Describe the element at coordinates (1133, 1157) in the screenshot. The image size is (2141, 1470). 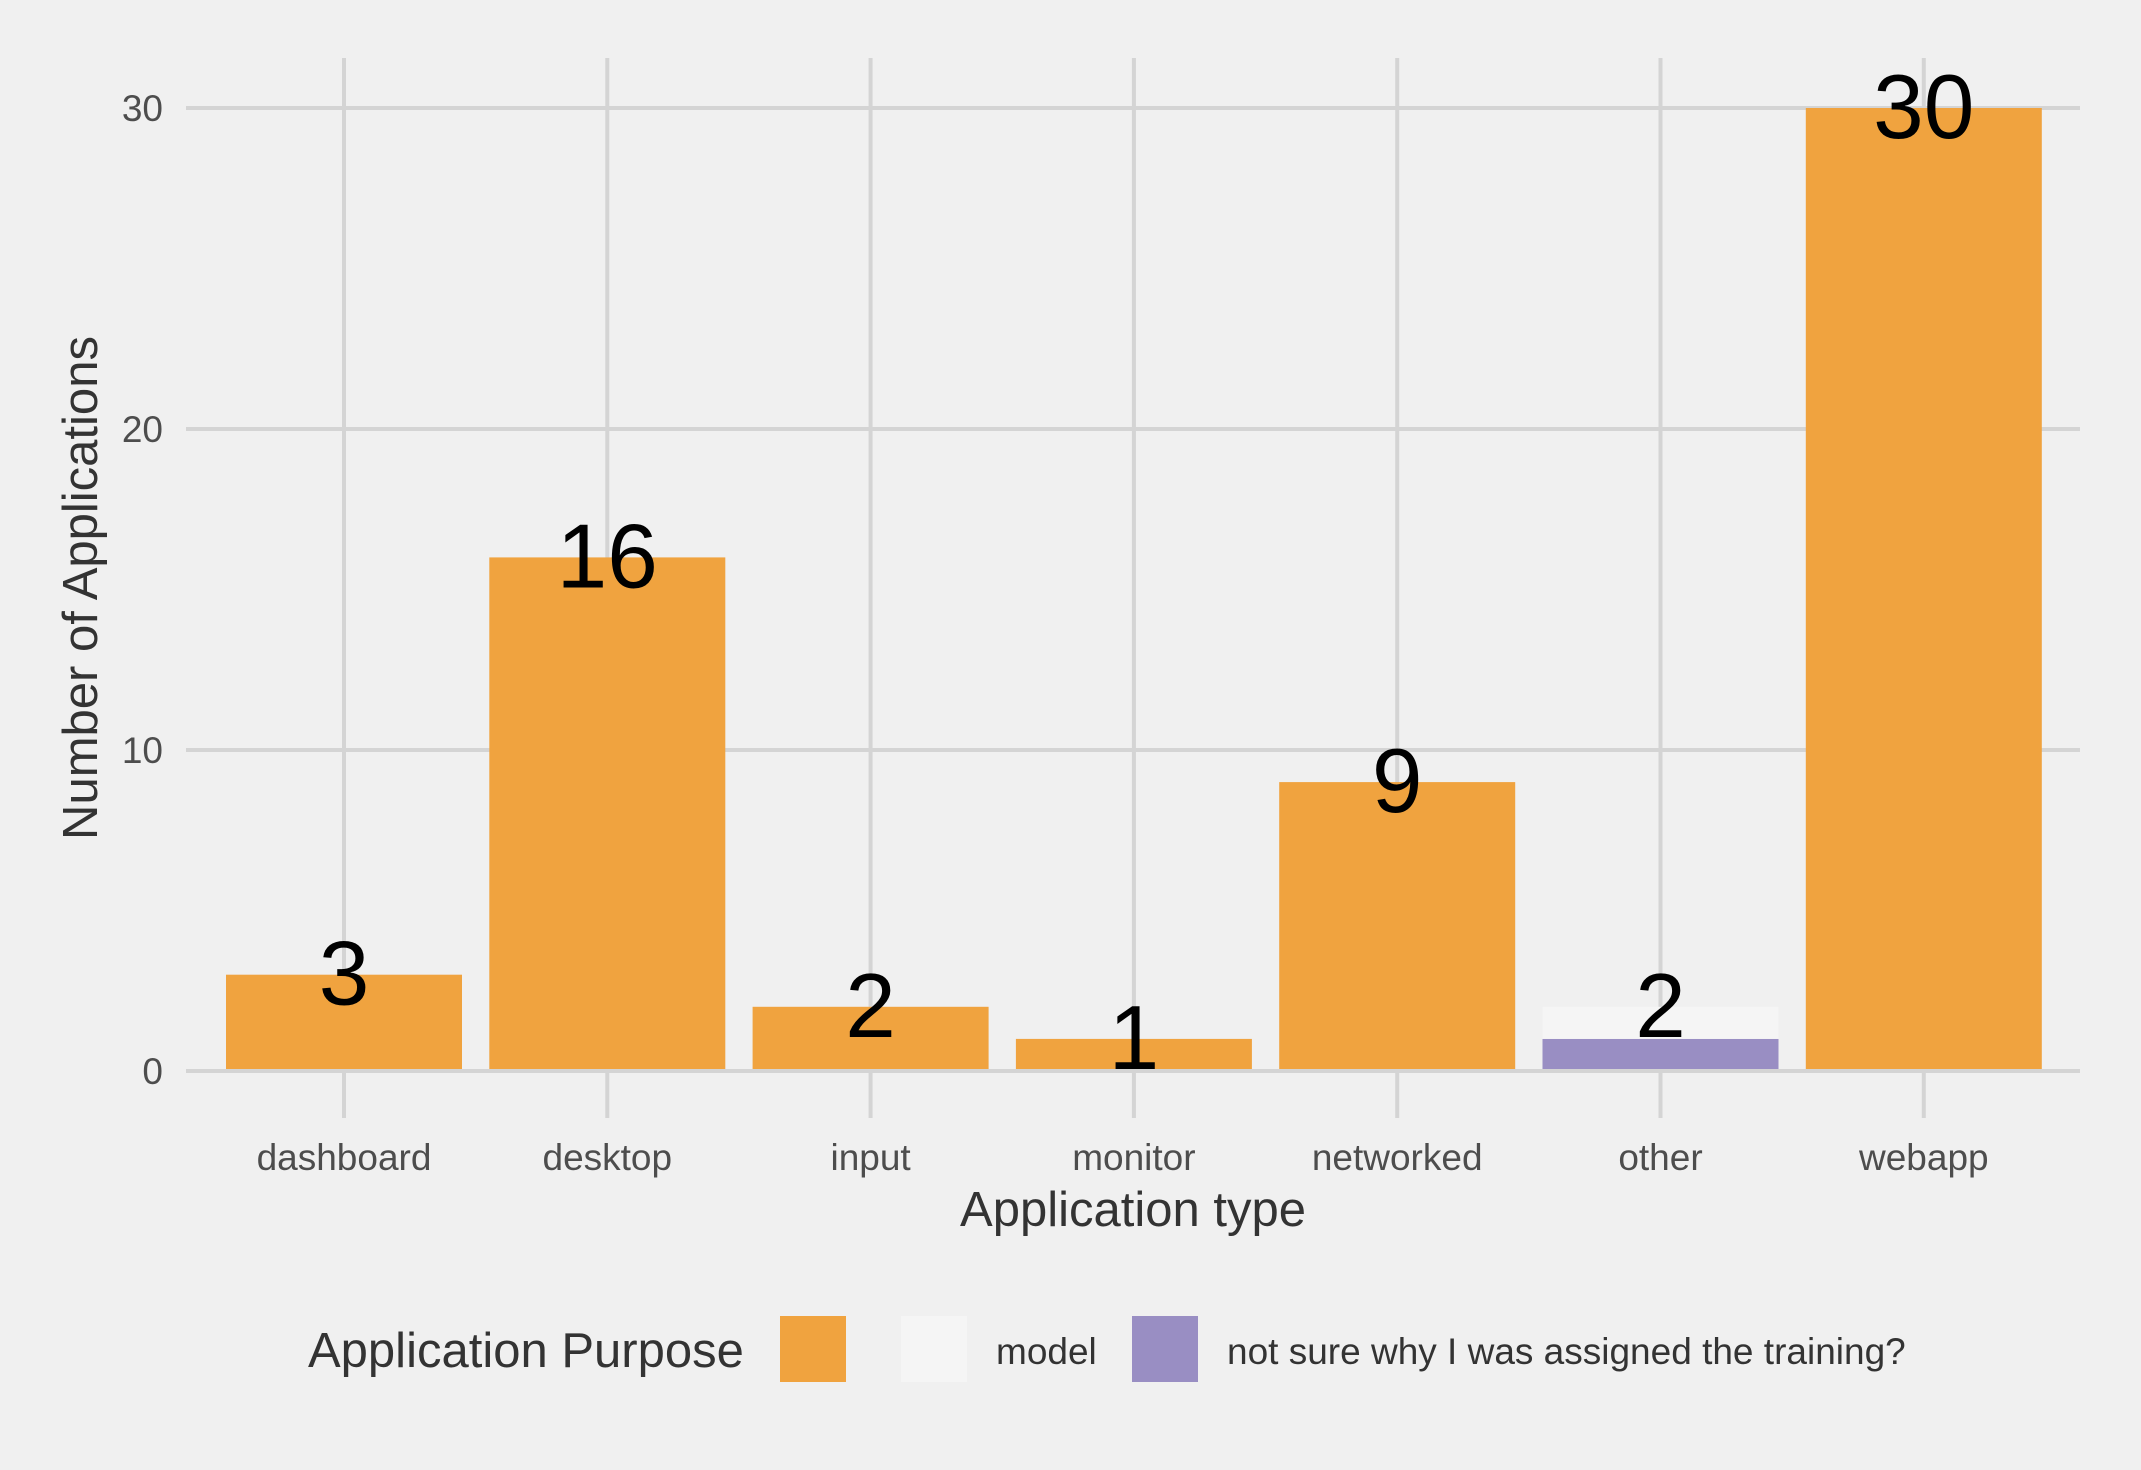
I see `x-tick-label: monitor` at that location.